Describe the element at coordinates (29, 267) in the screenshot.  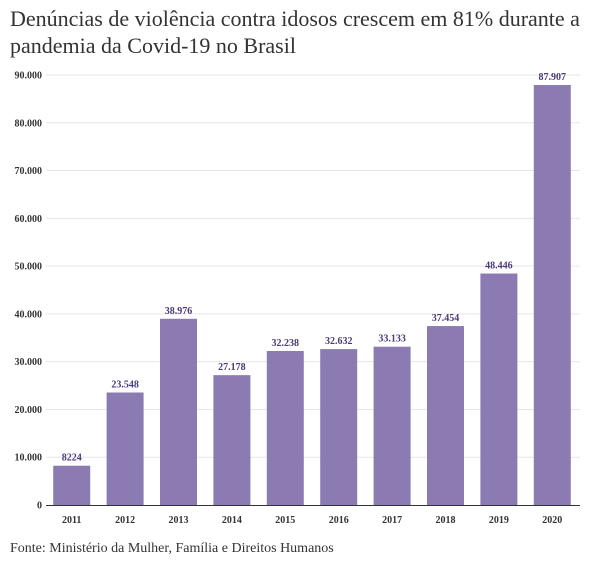
I see `y-tick-label: 50.000` at that location.